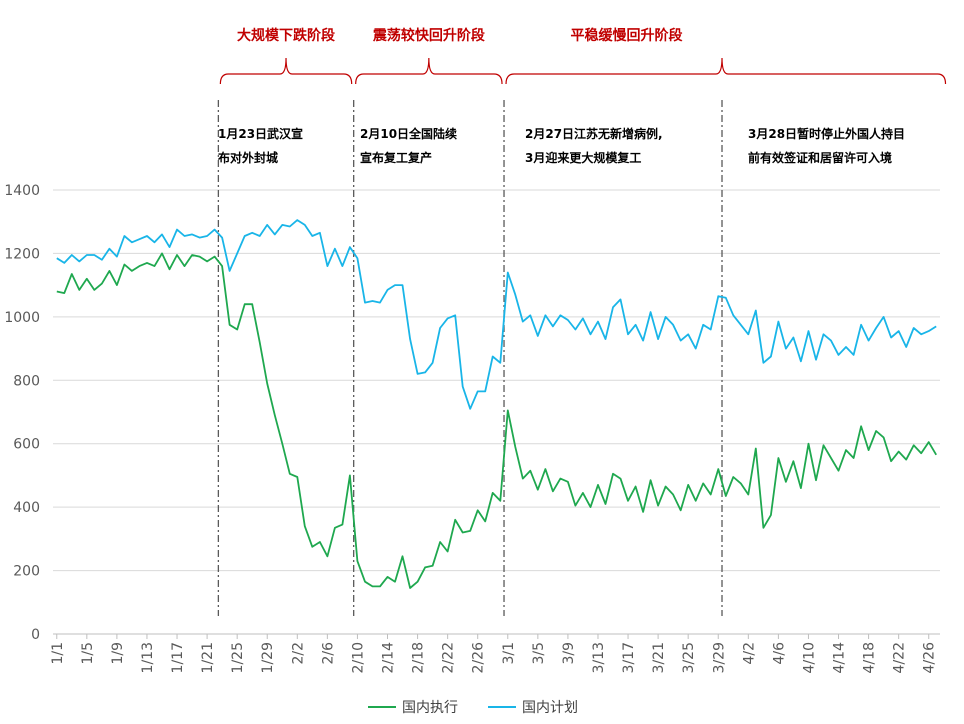  What do you see at coordinates (900, 657) in the screenshot?
I see `x-tick-label: 4/22` at bounding box center [900, 657].